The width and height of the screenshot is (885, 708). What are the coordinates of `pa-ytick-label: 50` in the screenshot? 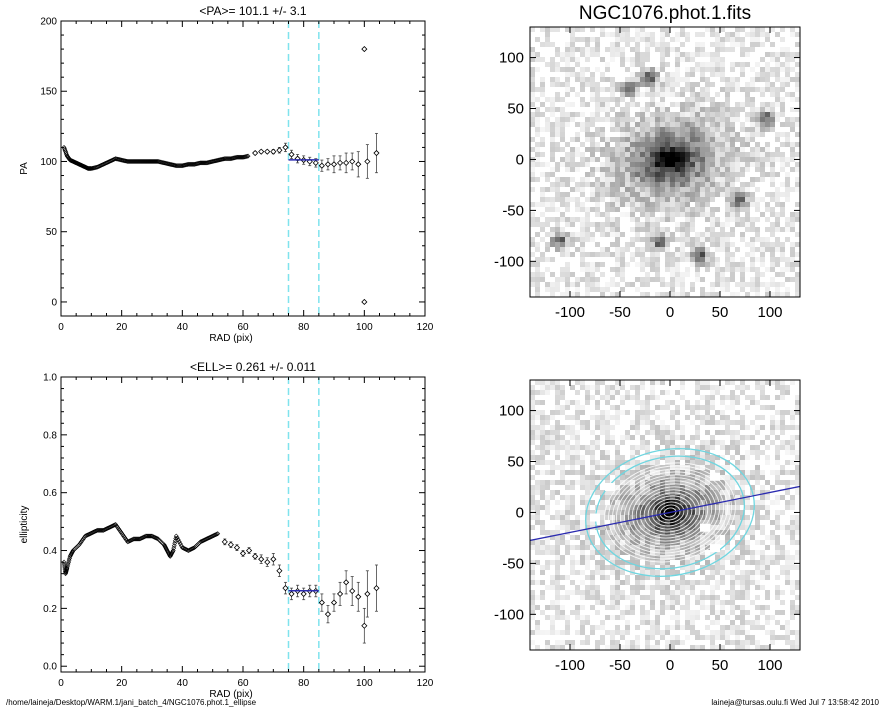 It's located at (52, 232).